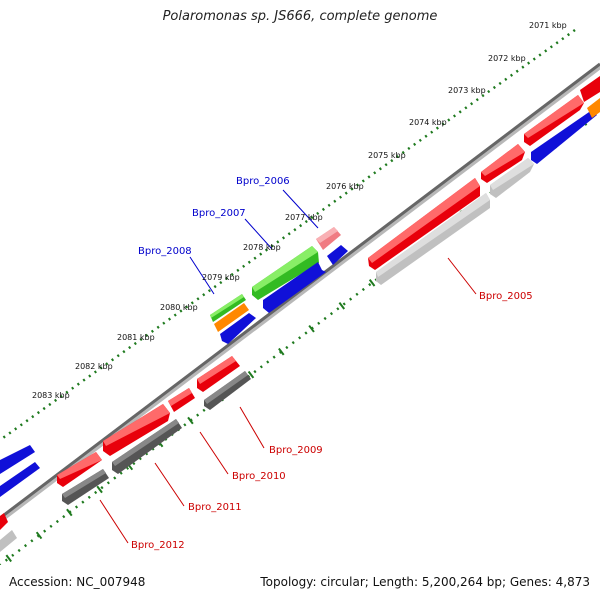  Describe the element at coordinates (300, 16) in the screenshot. I see `map-title: Polaromonas sp. JS666, complete genome` at that location.